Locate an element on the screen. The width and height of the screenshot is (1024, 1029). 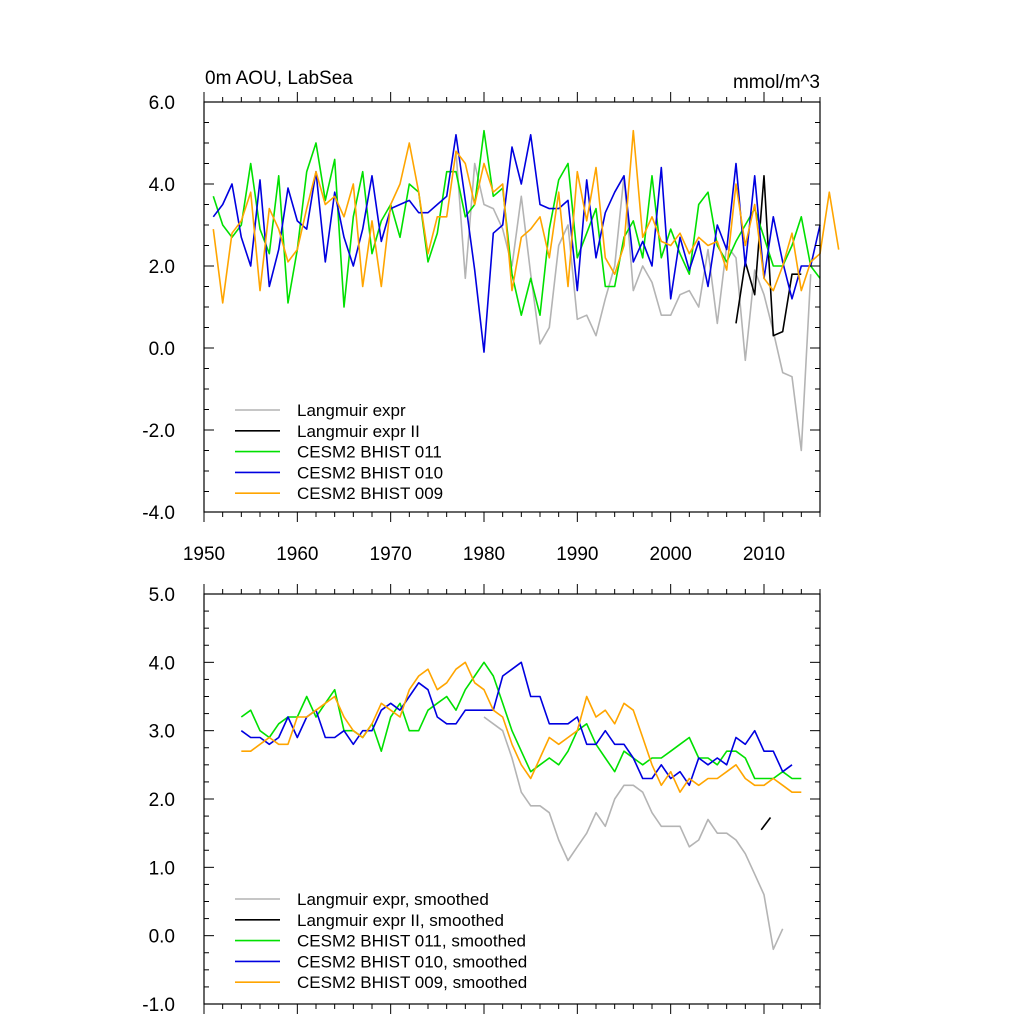
top-ytick-label: 6.0 is located at coordinates (162, 103).